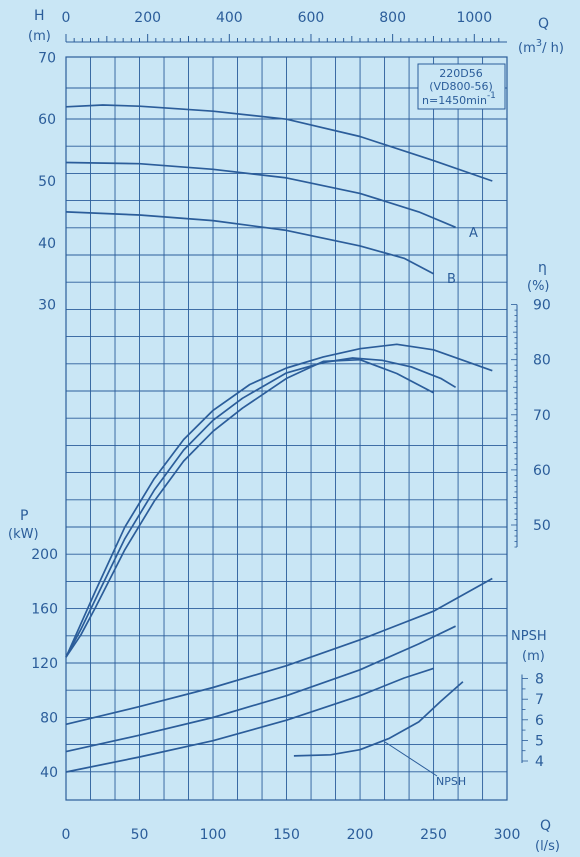 This screenshot has width=580, height=857. Describe the element at coordinates (47, 182) in the screenshot. I see `h-tick-label: 50` at that location.